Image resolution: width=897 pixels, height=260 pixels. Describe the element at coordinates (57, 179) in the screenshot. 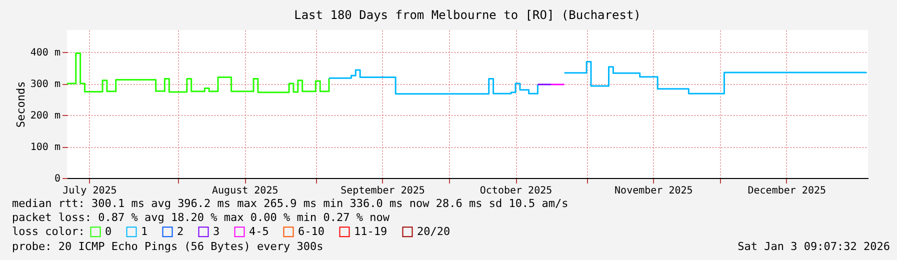

I see `y-tick-label: 0` at that location.